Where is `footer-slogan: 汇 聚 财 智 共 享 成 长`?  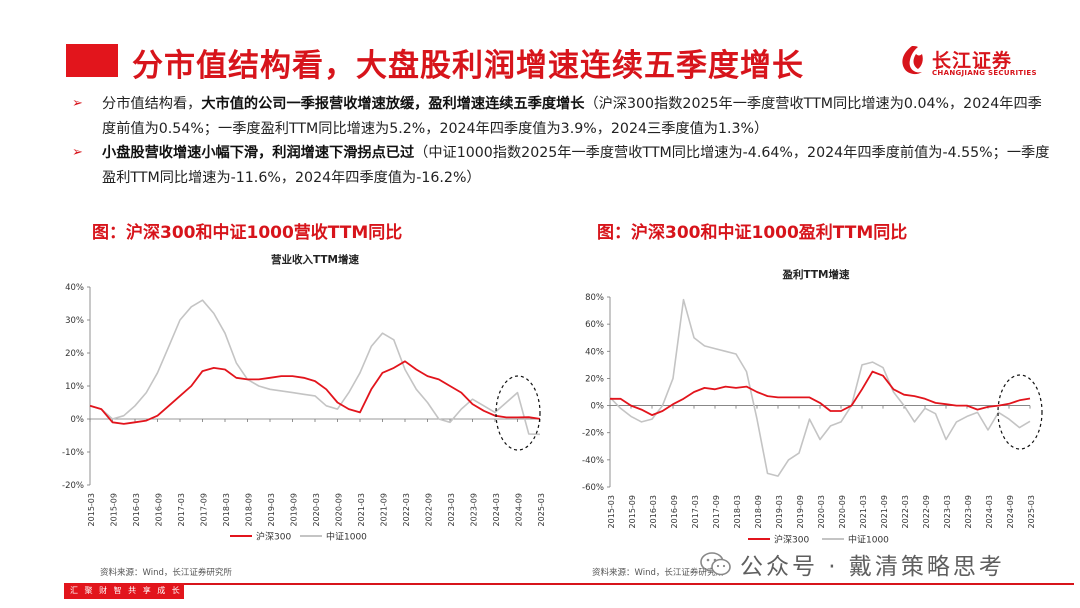
footer-slogan: 汇 聚 财 智 共 享 成 长 is located at coordinates (126, 590).